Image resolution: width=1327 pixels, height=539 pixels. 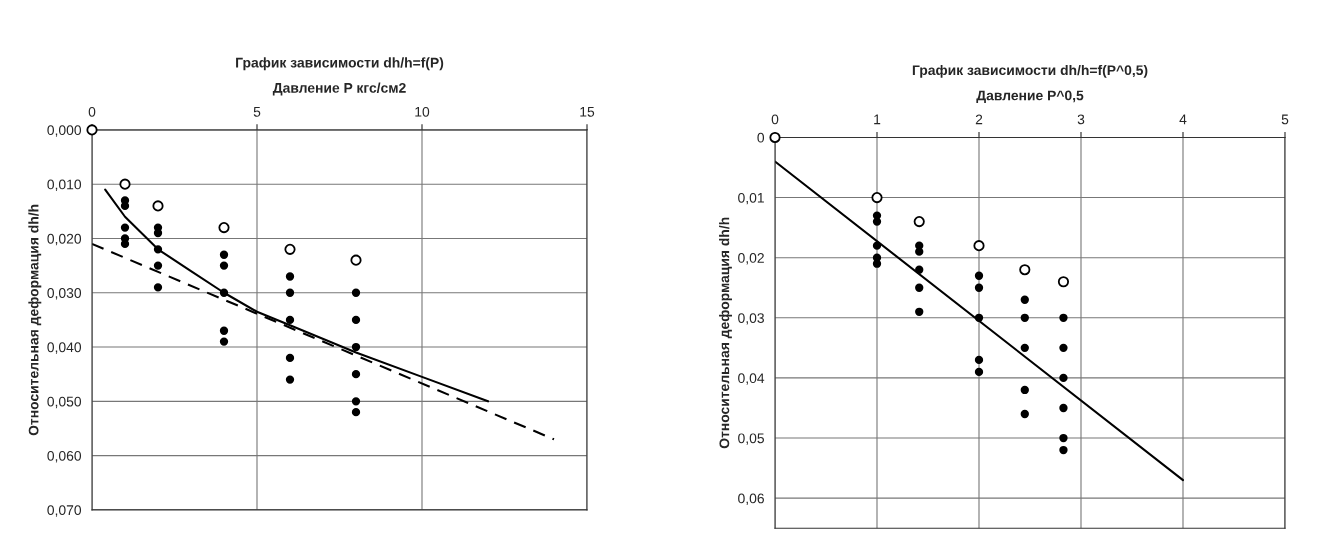 What do you see at coordinates (1030, 96) in the screenshot?
I see `x-axis-title: Давление P^0,5` at bounding box center [1030, 96].